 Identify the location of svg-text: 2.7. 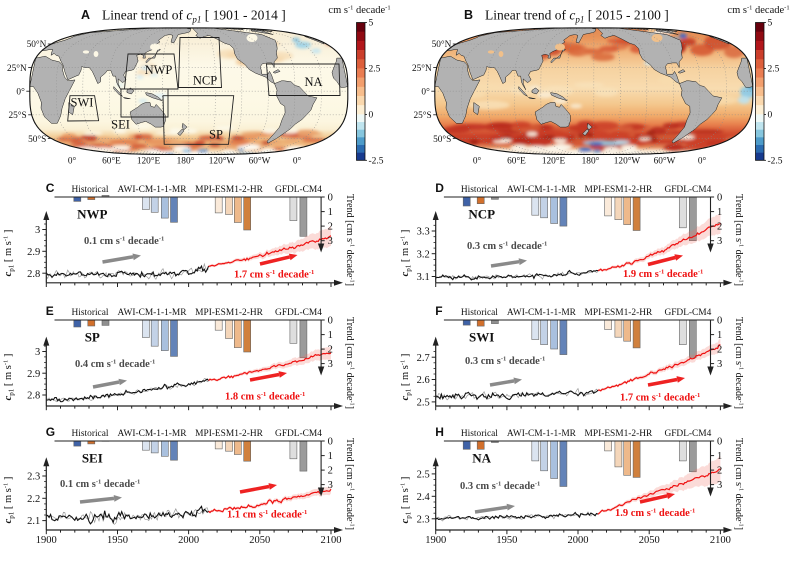
(423, 358).